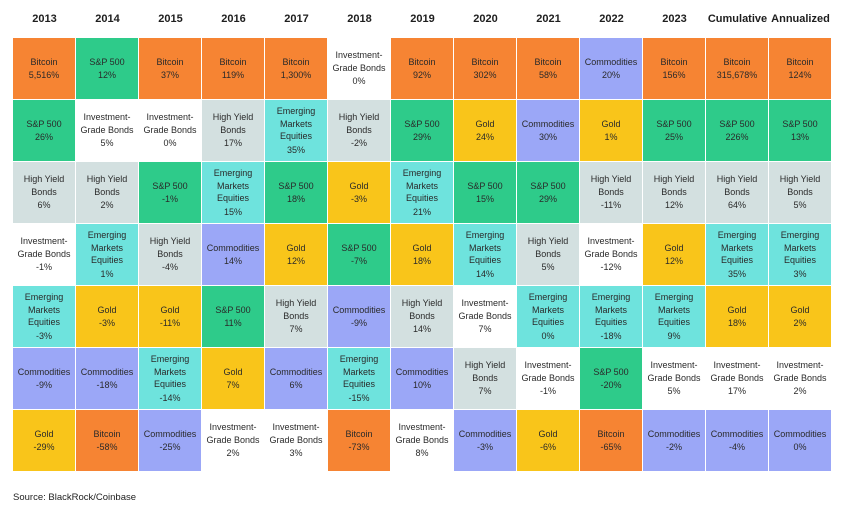 The height and width of the screenshot is (516, 846). What do you see at coordinates (737, 68) in the screenshot?
I see `return-cell: Bitcoin 315,678%` at bounding box center [737, 68].